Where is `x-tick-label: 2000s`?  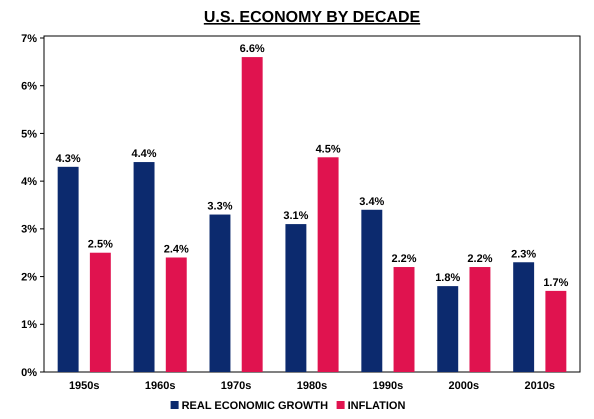 x-tick-label: 2000s is located at coordinates (464, 386).